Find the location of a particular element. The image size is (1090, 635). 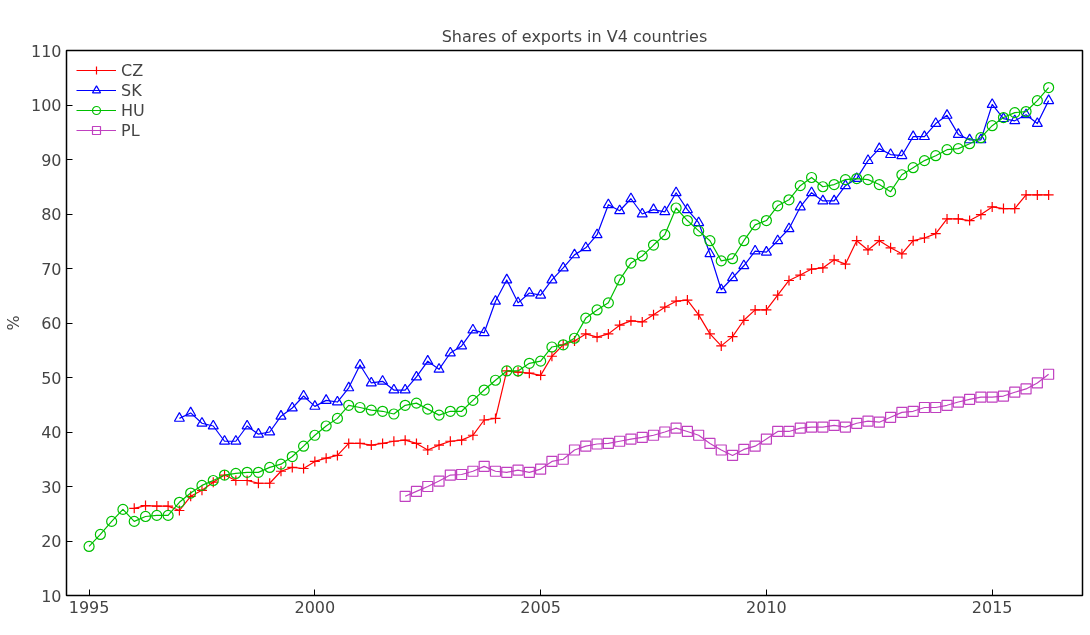

y-tick-label: 20 is located at coordinates (51, 541).